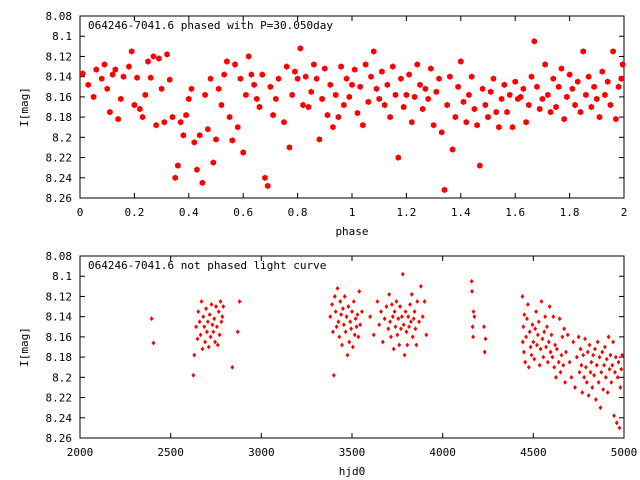 Image resolution: width=640 pixels, height=480 pixels. I want to click on bottom-y-tick-label: 8.14, so click(59, 317).